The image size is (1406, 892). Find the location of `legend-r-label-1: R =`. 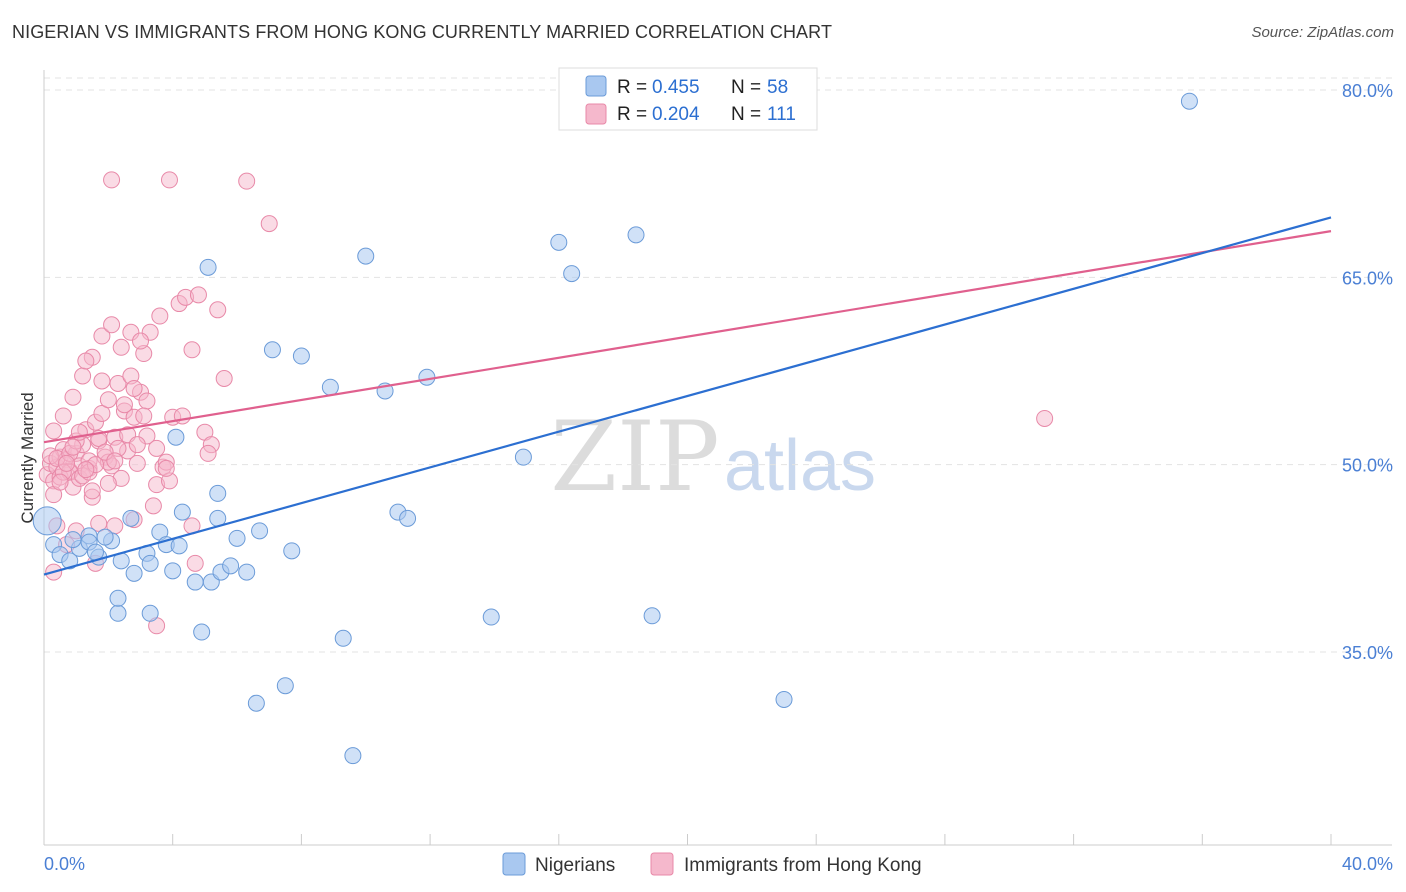

legend-r-label-1: R = is located at coordinates (632, 87).